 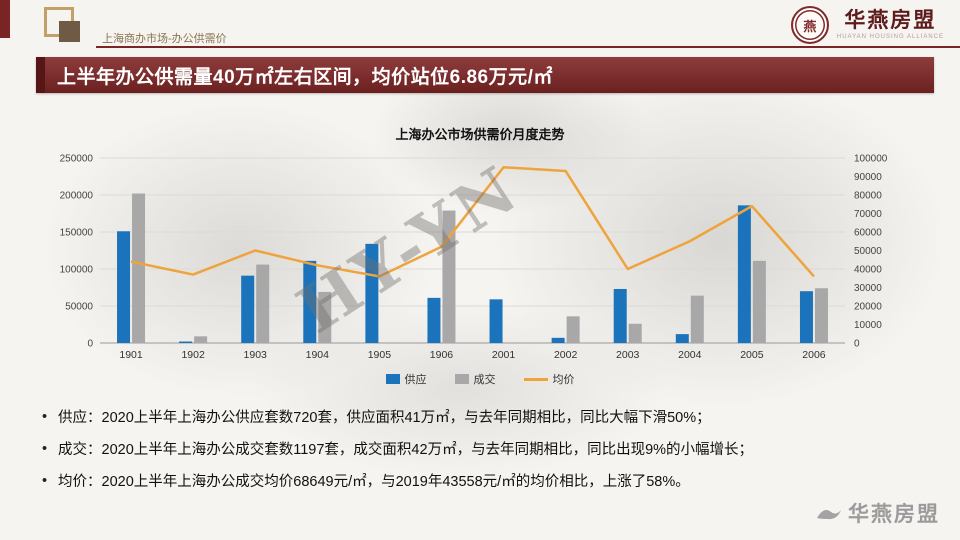 What do you see at coordinates (504, 355) in the screenshot?
I see `svg-text: 2001` at bounding box center [504, 355].